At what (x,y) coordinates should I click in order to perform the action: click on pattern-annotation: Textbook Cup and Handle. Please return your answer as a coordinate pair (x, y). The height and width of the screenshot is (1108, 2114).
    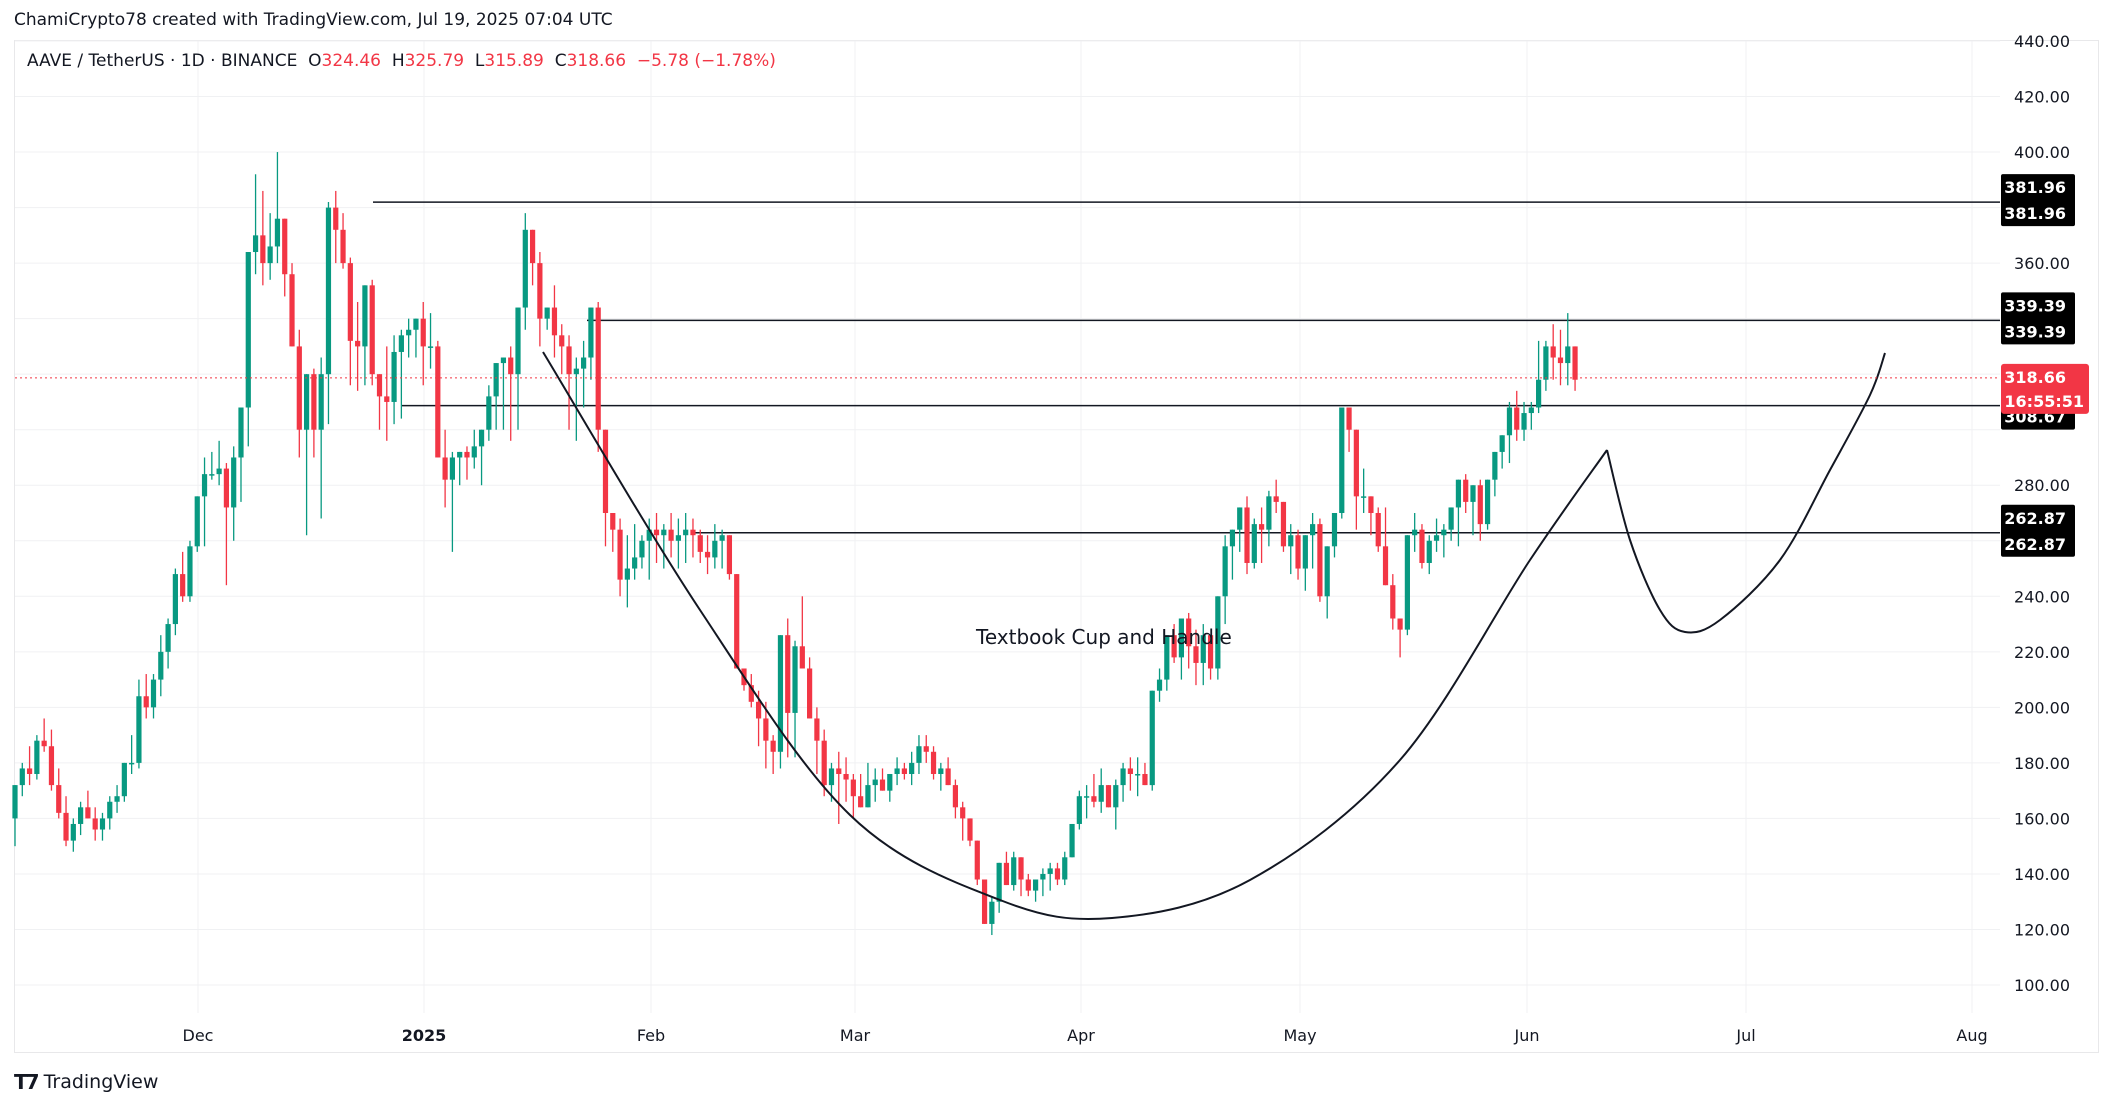
    Looking at the image, I should click on (1104, 637).